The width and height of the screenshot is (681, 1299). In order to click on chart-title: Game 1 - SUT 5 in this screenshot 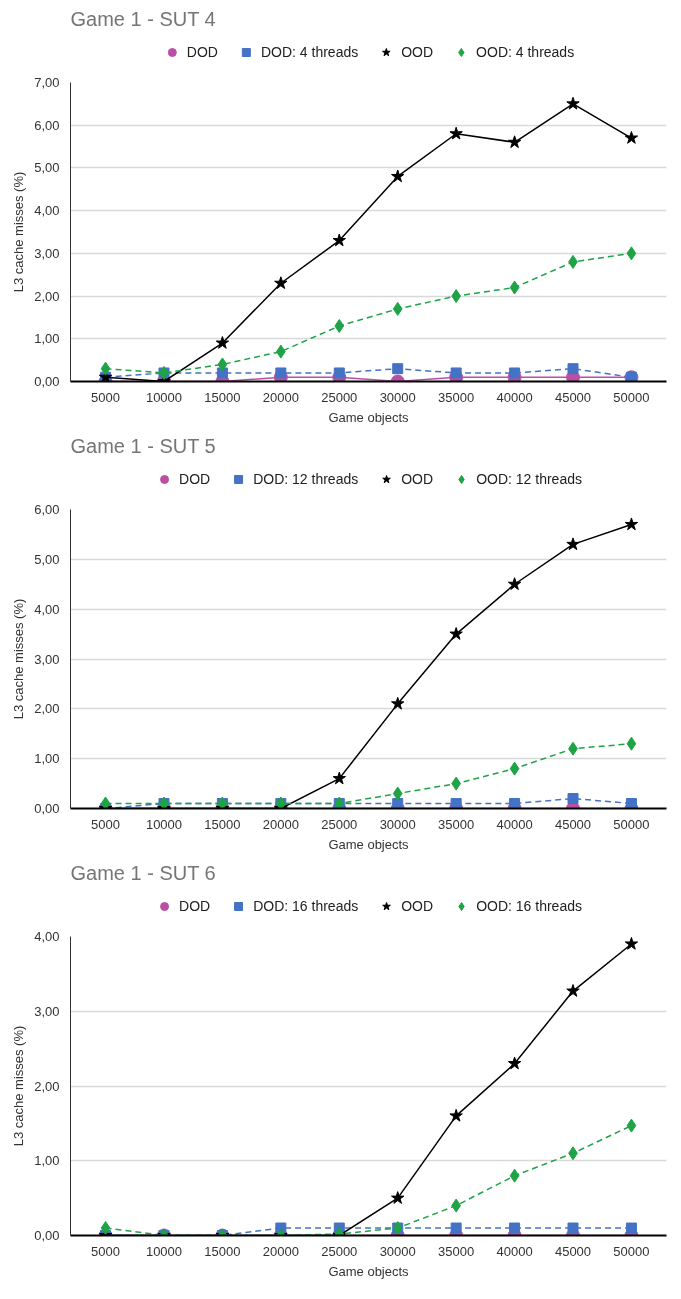, I will do `click(143, 445)`.